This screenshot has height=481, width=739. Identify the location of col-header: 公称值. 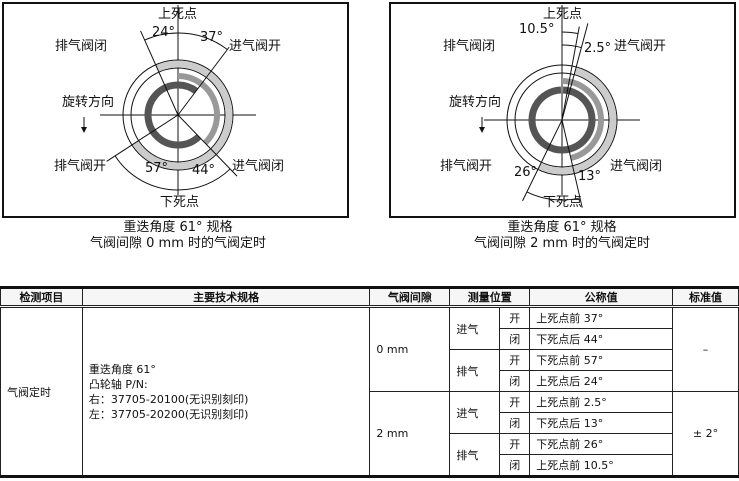
(601, 297).